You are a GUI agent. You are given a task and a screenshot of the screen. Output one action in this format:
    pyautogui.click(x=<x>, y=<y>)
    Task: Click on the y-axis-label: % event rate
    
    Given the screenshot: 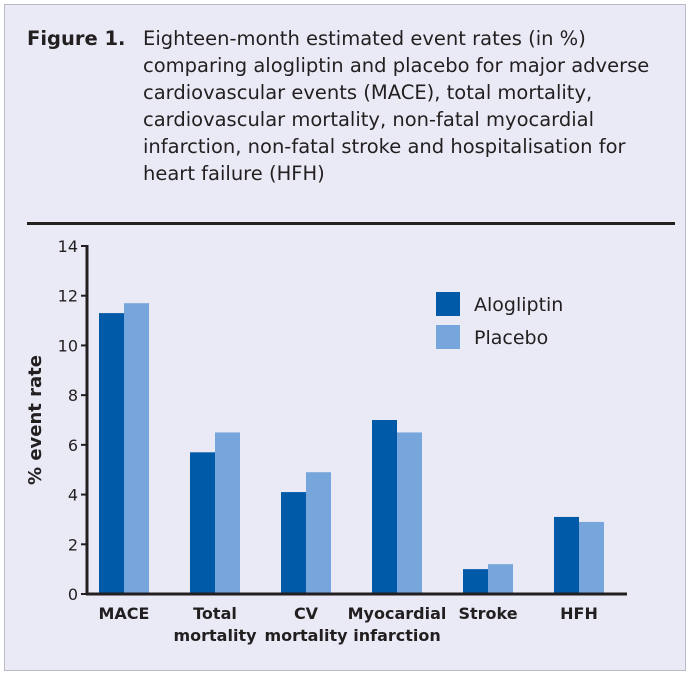 What is the action you would take?
    pyautogui.click(x=35, y=420)
    